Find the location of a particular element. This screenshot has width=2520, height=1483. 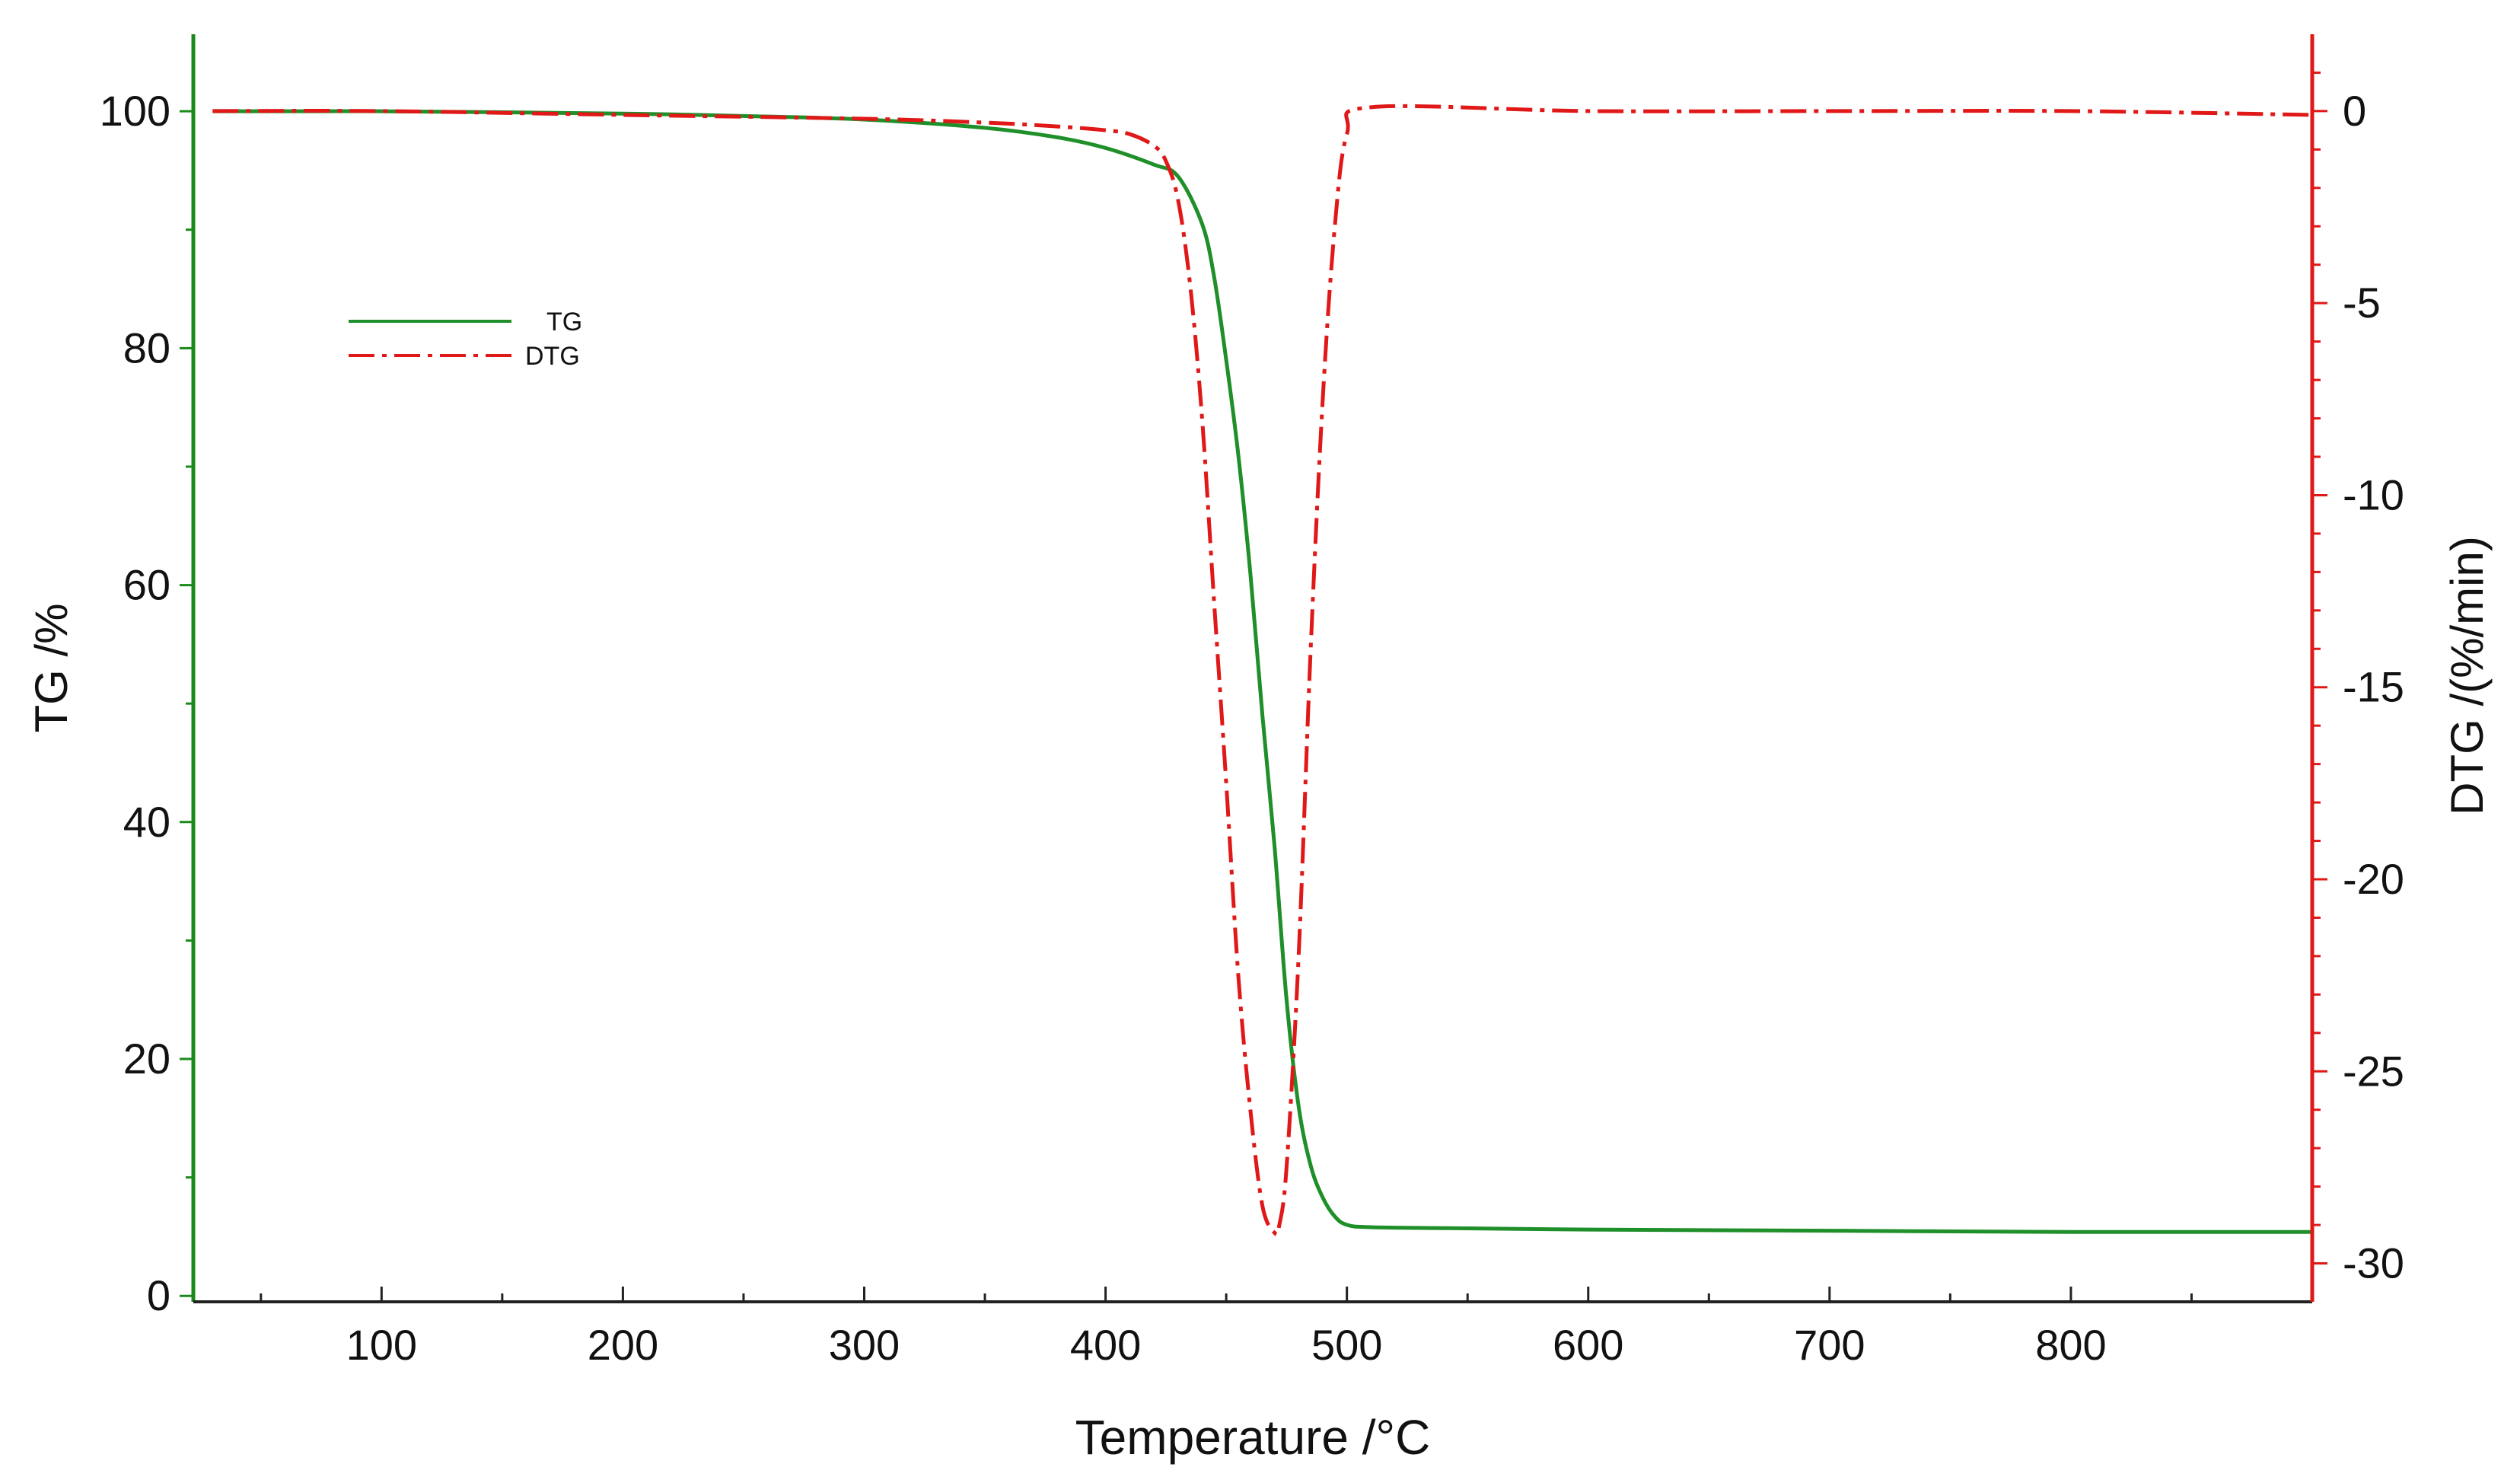

x-tick-label: 100 is located at coordinates (381, 1345).